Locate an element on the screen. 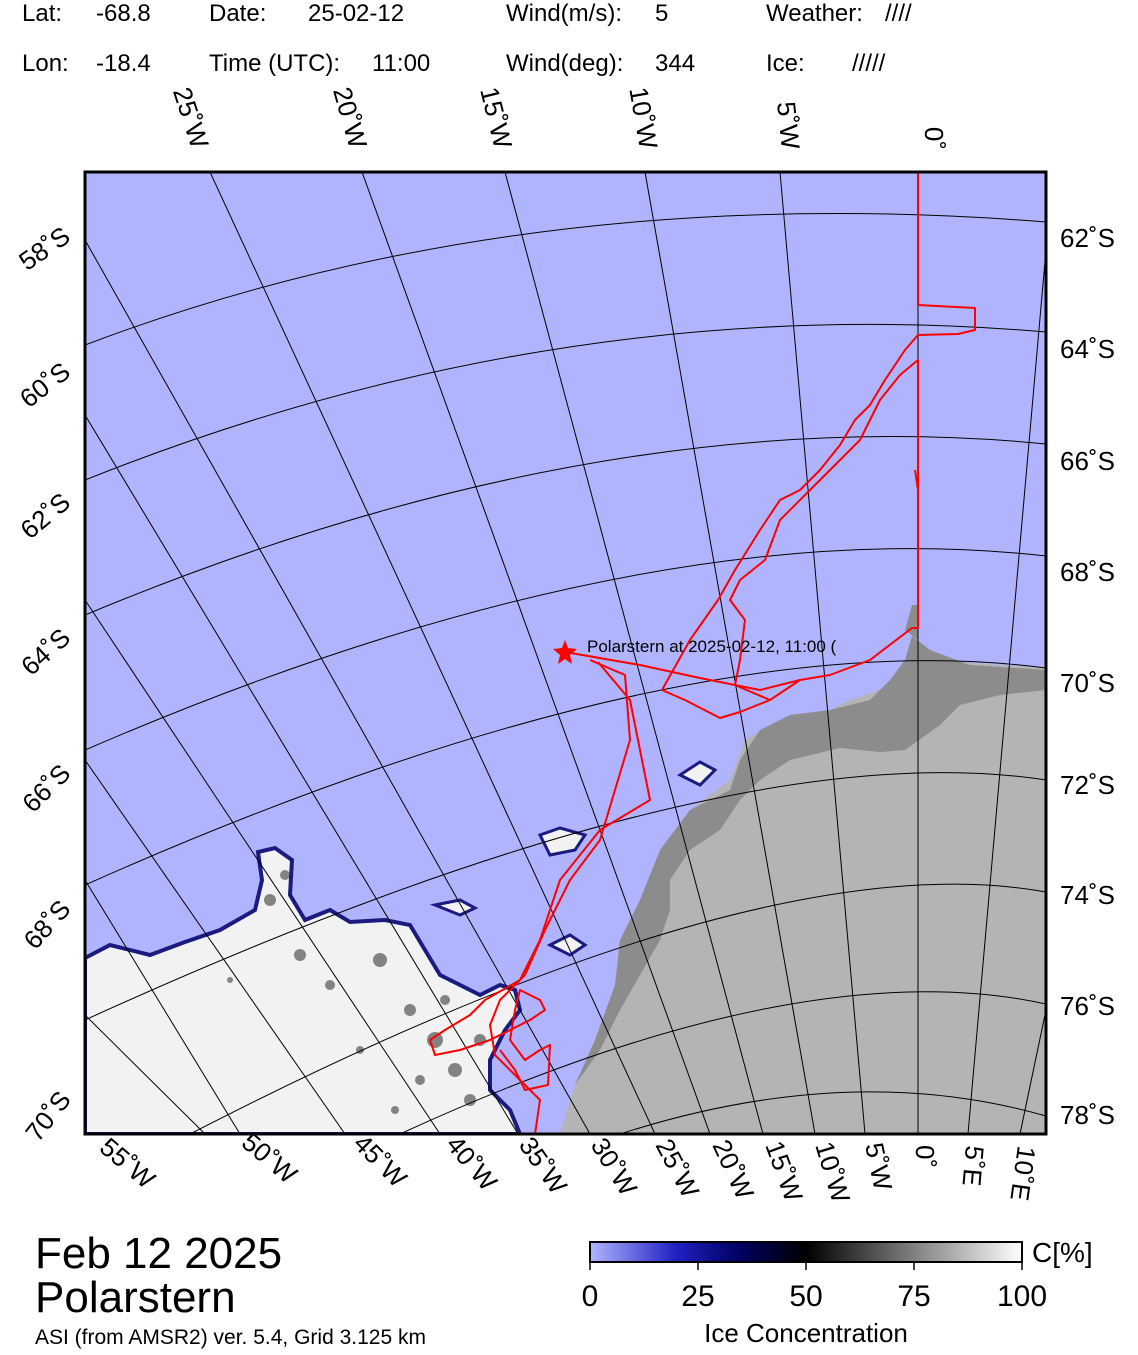  colorbar-tick-label: 0 is located at coordinates (590, 1296).